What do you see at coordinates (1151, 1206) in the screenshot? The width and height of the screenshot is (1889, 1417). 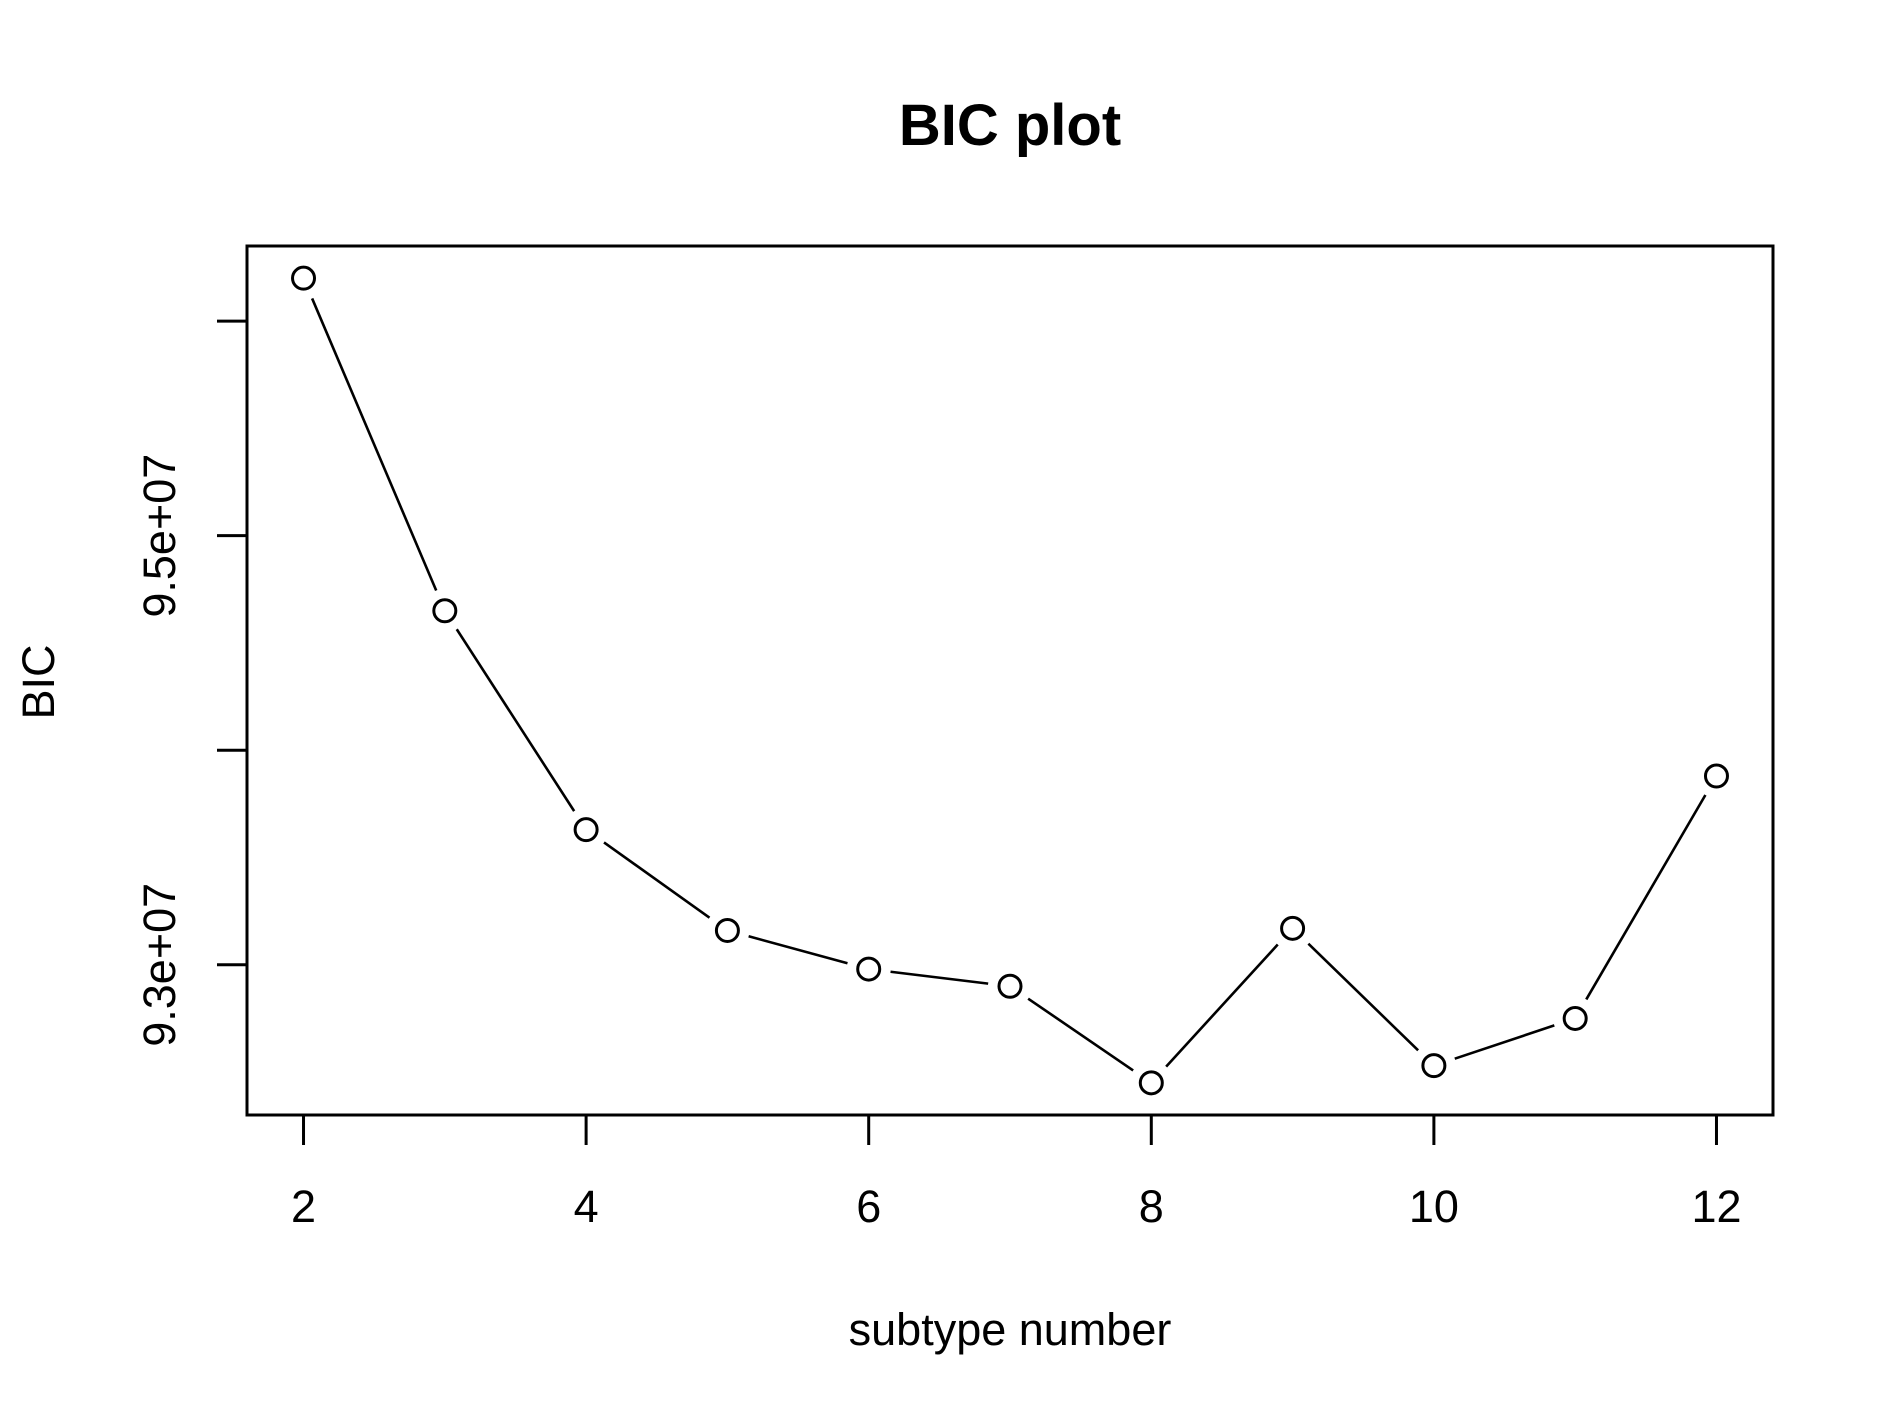 I see `x-tick-label: 8` at bounding box center [1151, 1206].